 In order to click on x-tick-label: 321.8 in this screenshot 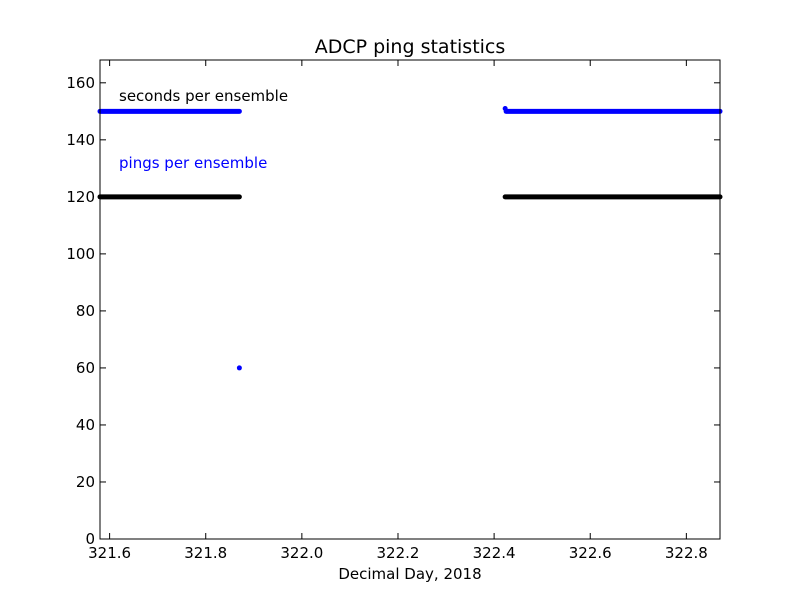, I will do `click(205, 553)`.